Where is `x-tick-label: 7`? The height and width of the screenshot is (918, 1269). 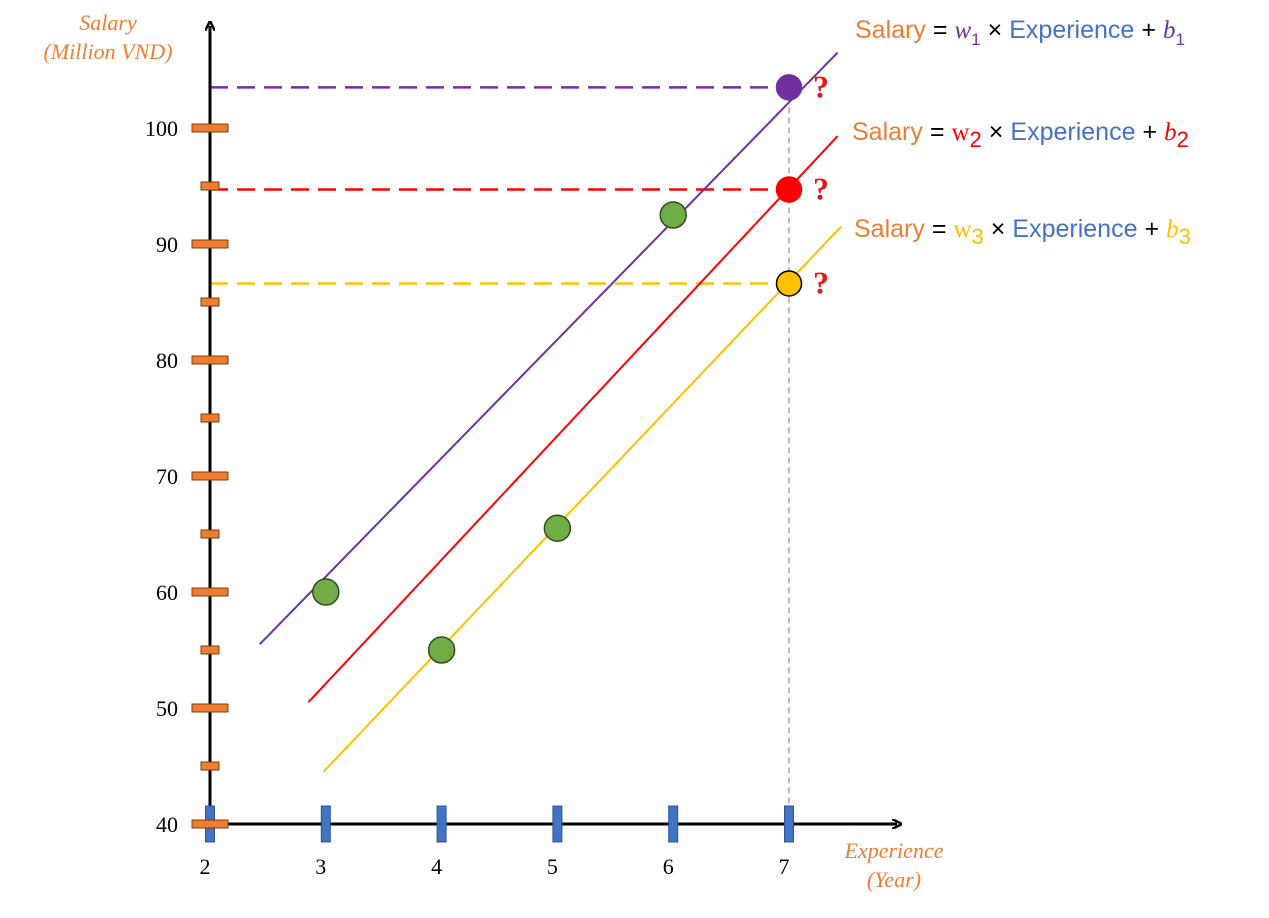
x-tick-label: 7 is located at coordinates (784, 866).